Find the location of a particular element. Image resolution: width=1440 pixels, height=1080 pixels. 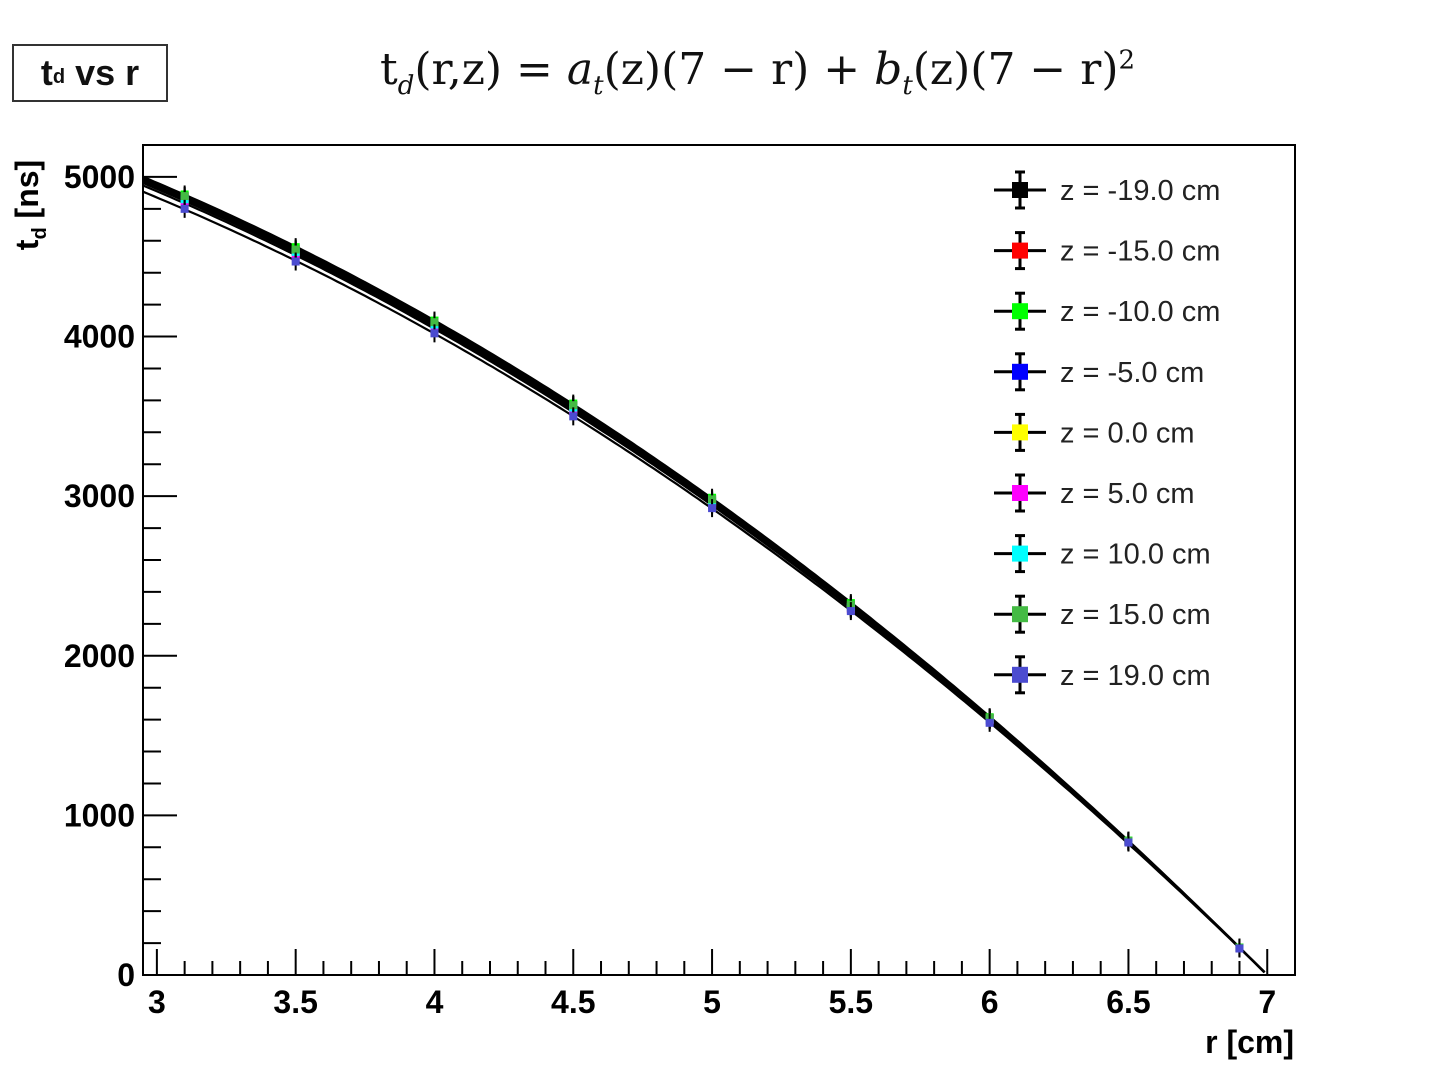

x-tick-label: 7 is located at coordinates (1267, 1002).